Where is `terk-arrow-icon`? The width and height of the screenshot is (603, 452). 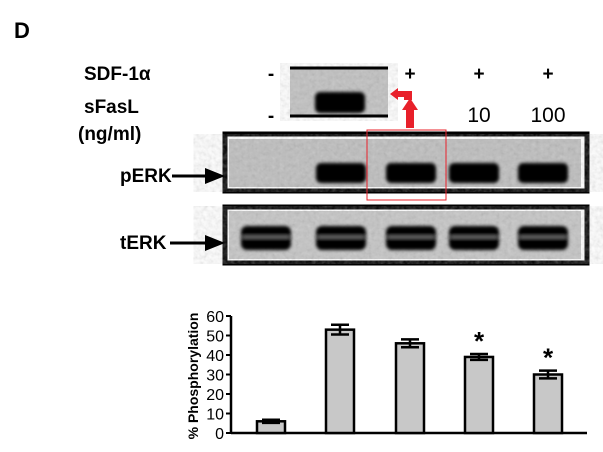 terk-arrow-icon is located at coordinates (197, 243).